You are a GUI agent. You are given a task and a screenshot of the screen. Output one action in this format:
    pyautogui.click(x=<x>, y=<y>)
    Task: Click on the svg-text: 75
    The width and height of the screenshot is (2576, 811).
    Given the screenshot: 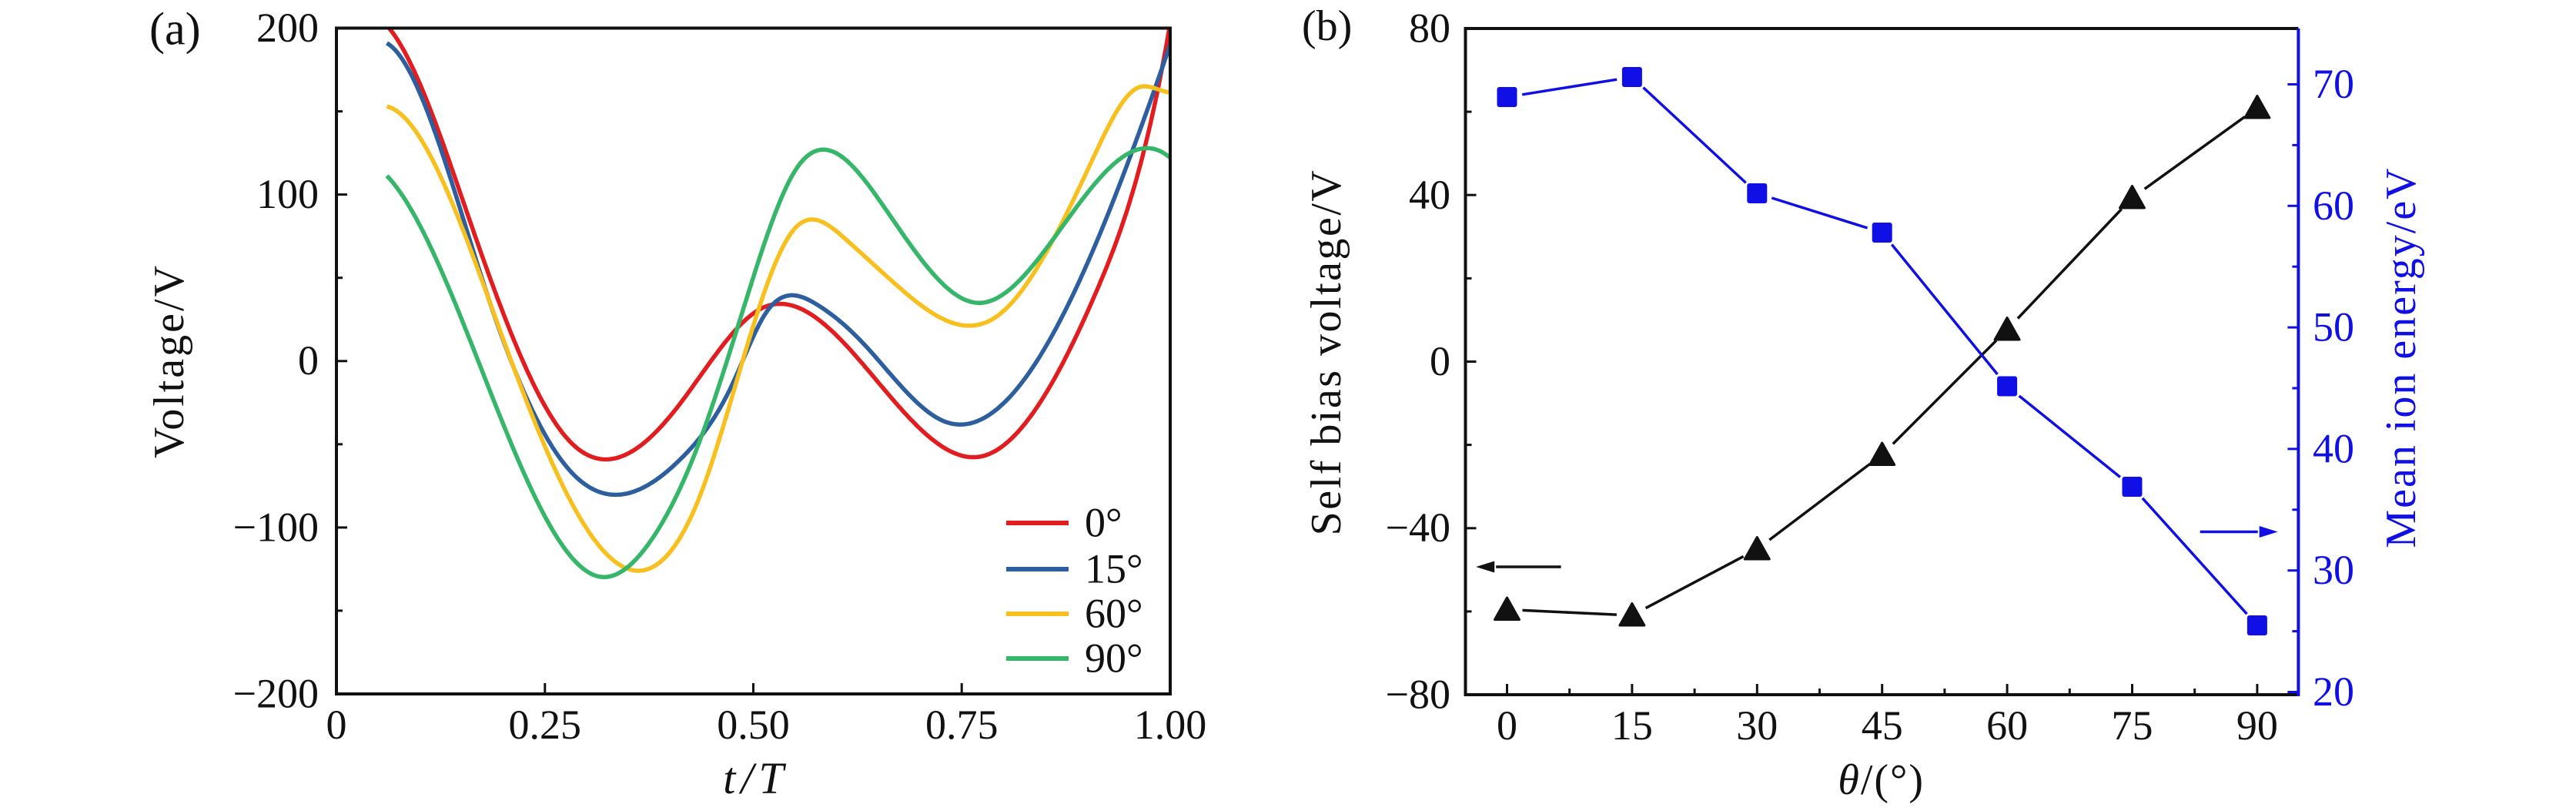 What is the action you would take?
    pyautogui.click(x=2132, y=725)
    